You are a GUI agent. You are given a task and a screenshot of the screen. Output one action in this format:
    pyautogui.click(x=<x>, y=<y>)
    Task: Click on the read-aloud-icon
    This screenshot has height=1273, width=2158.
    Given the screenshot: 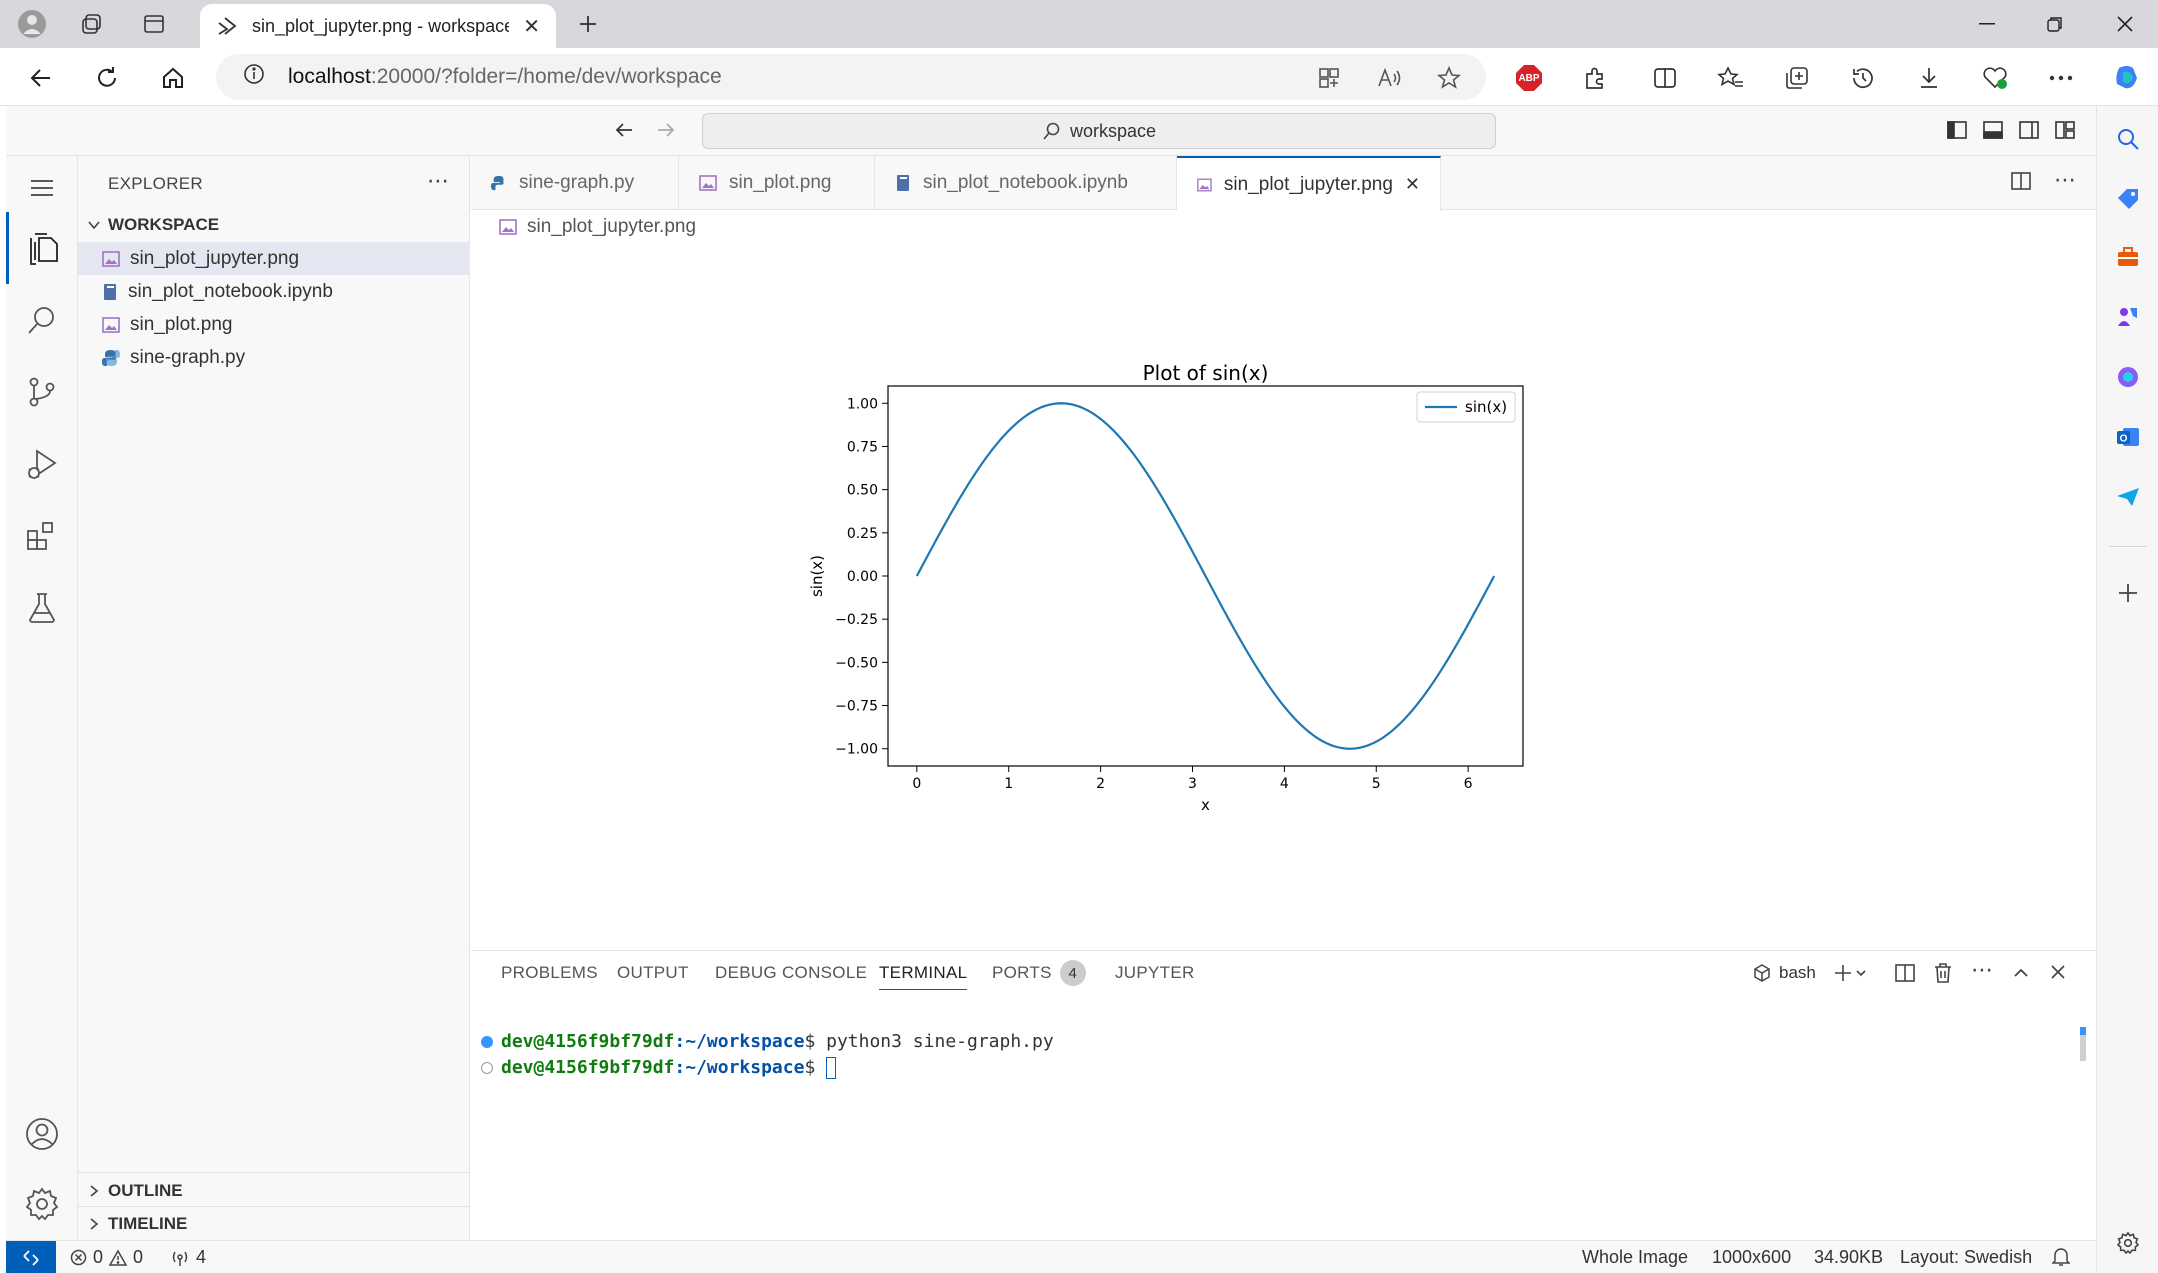 What is the action you would take?
    pyautogui.click(x=1389, y=78)
    